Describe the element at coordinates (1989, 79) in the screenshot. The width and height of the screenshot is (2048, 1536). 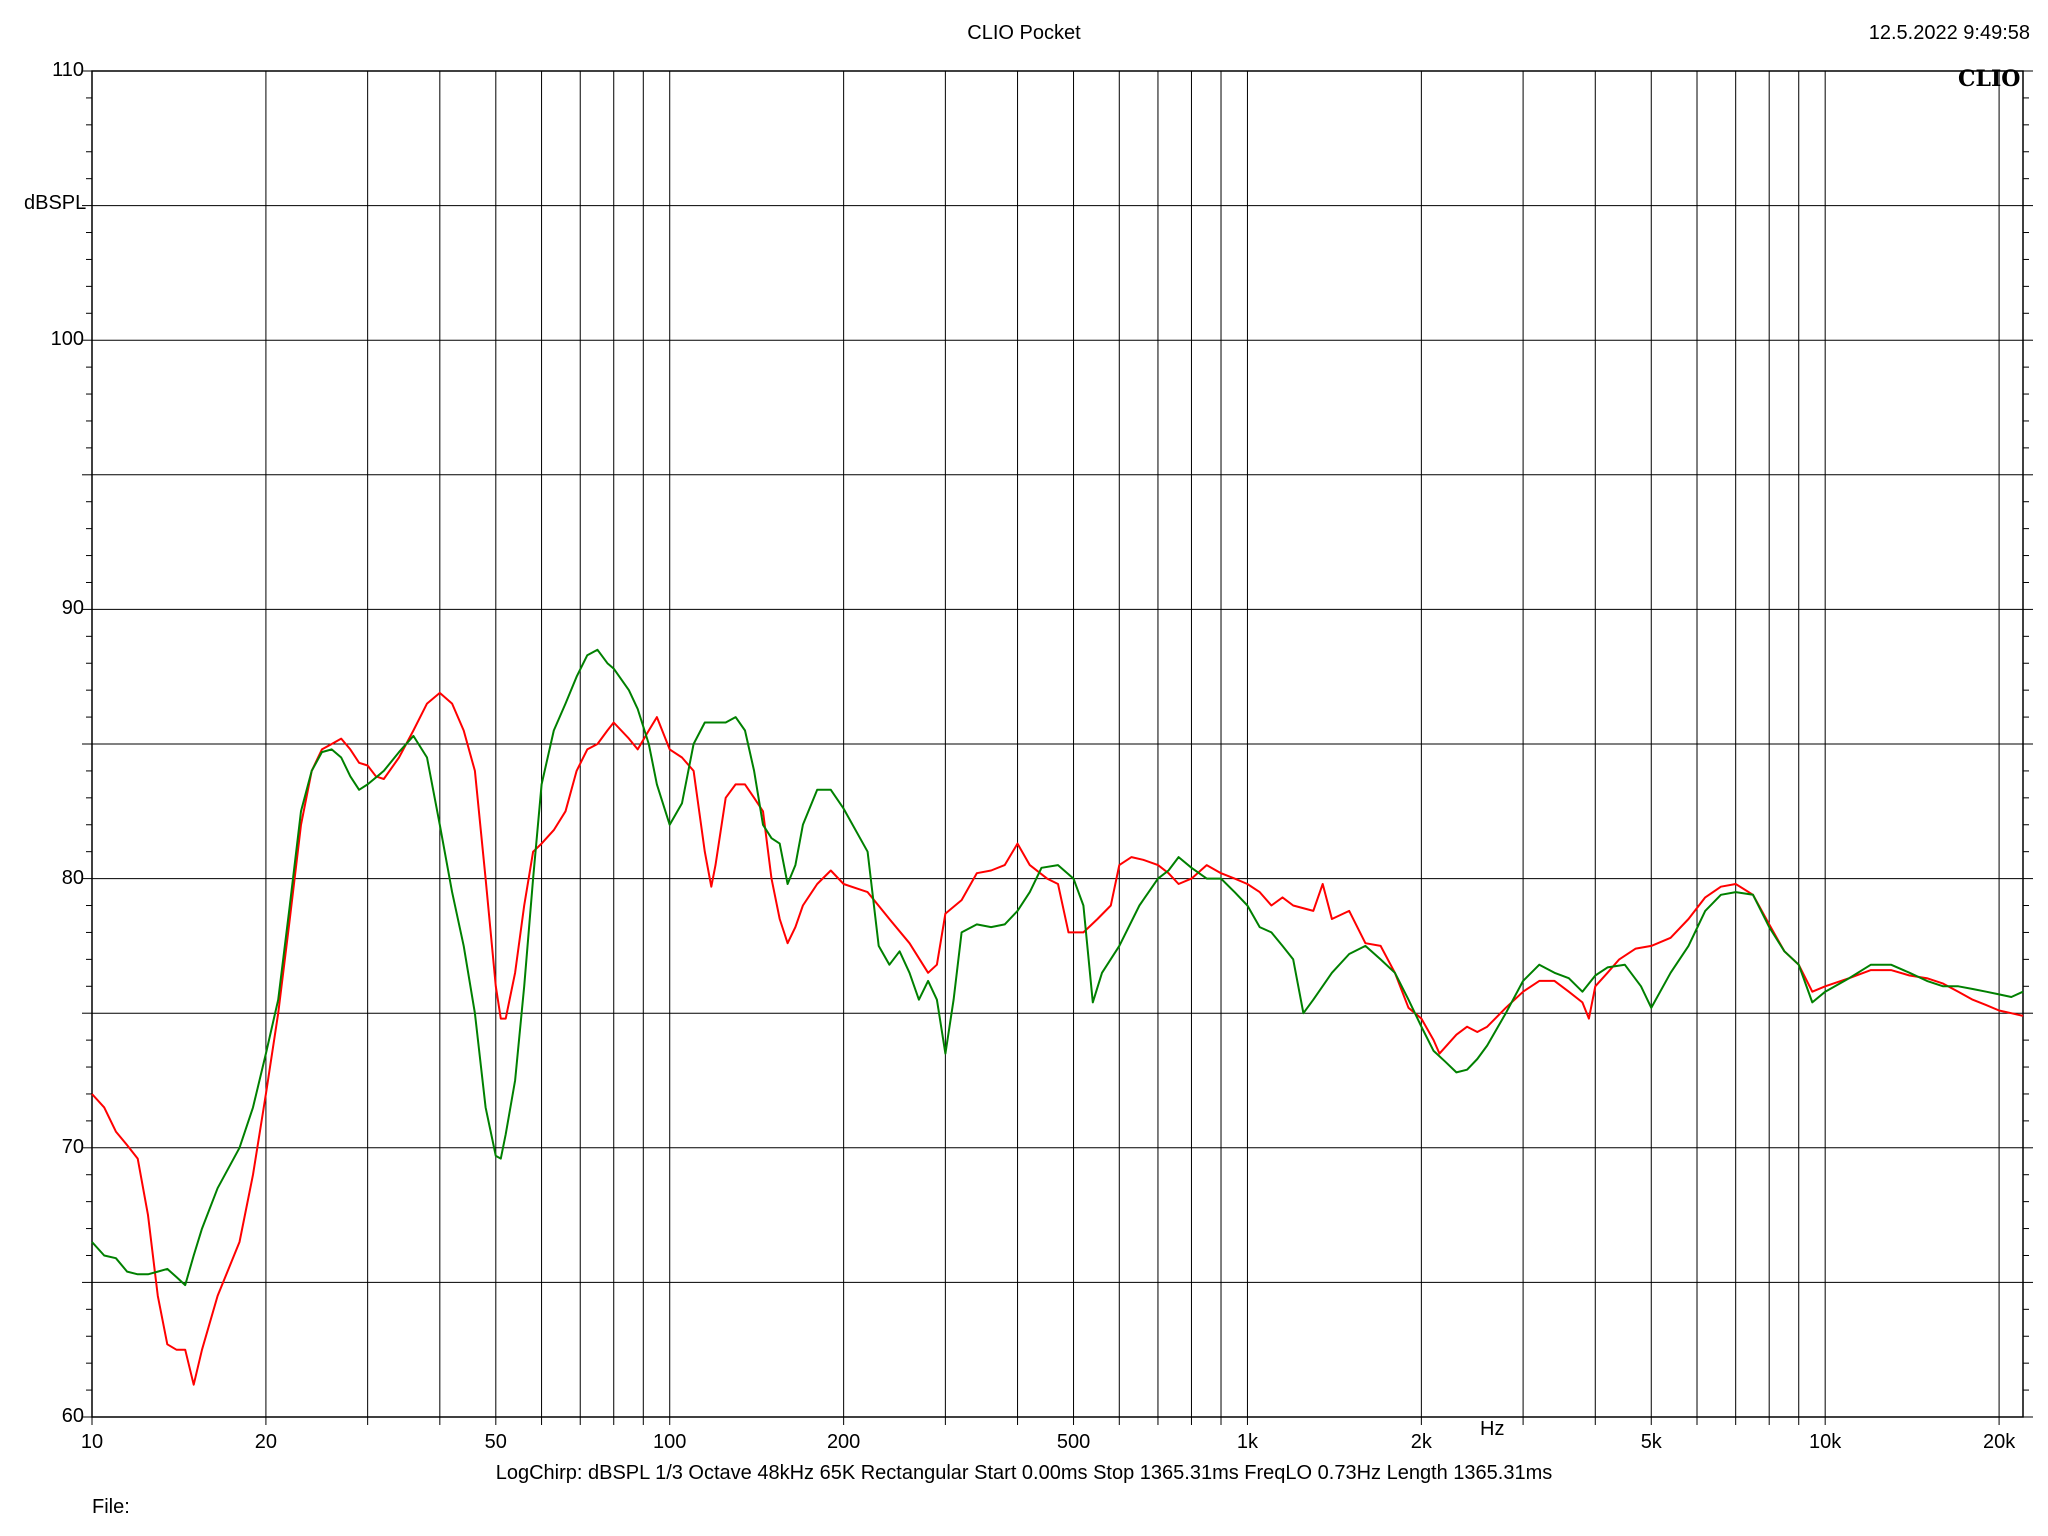
I see `clio-logo: CLIO` at that location.